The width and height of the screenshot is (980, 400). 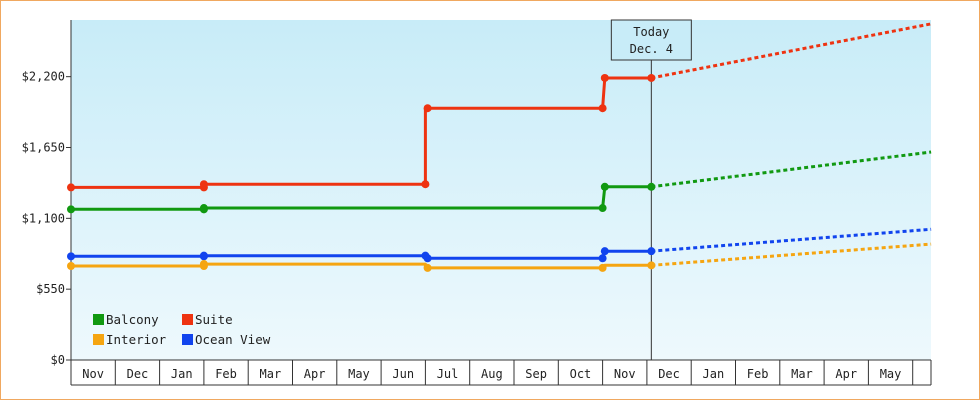 What do you see at coordinates (233, 339) in the screenshot?
I see `legend-label-ocean-view: Ocean View` at bounding box center [233, 339].